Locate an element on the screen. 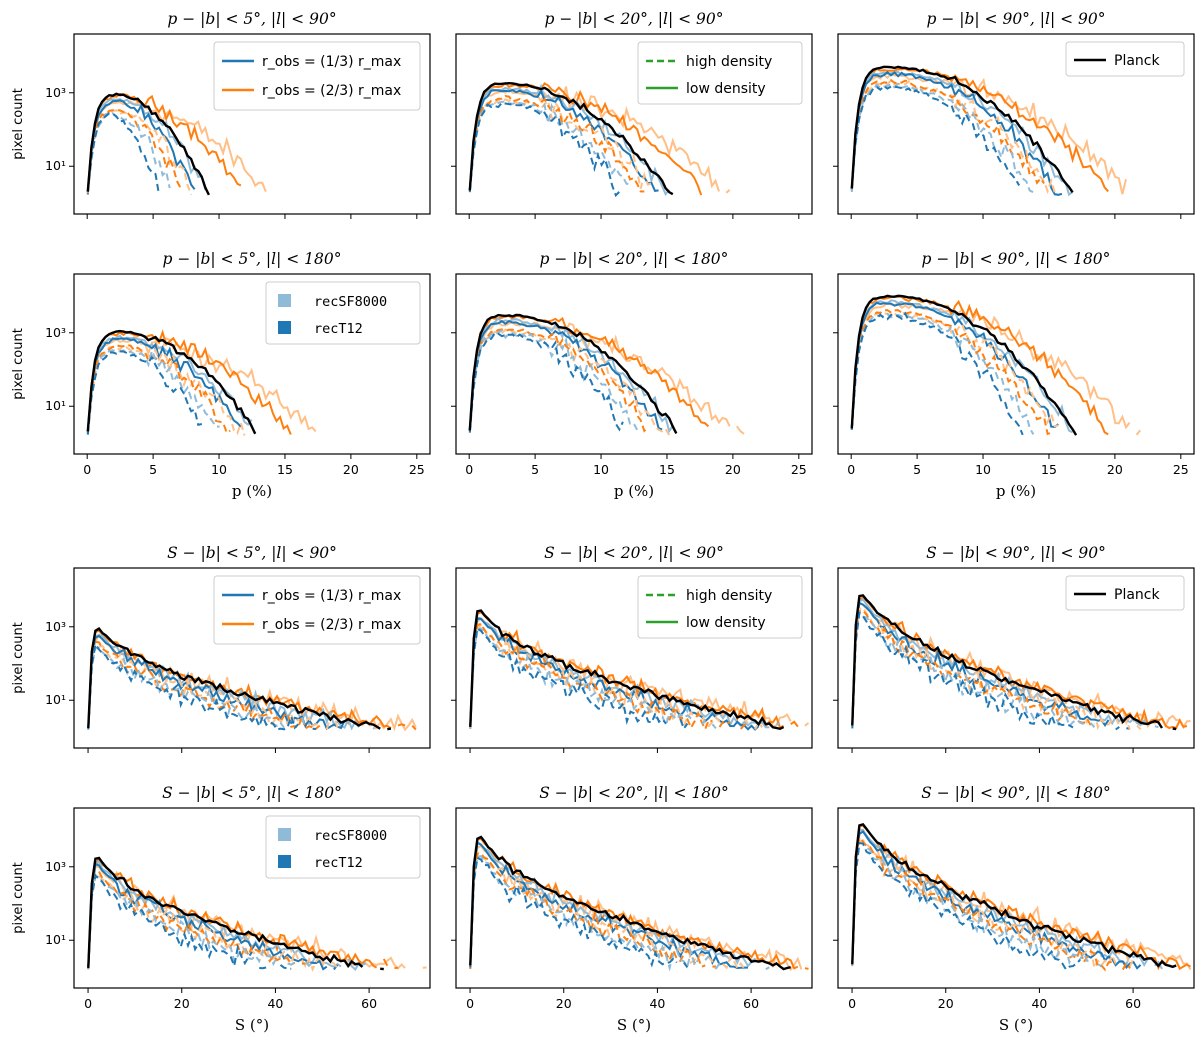 This screenshot has height=1059, width=1200. panel-5: p − |b| < 20°, |l| < 180° 0 5 10 15 20 25 p (%) is located at coordinates (632, 375).